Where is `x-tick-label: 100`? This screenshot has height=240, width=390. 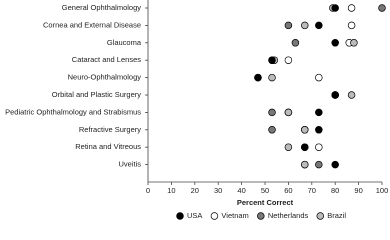 x-tick-label: 100 is located at coordinates (382, 190).